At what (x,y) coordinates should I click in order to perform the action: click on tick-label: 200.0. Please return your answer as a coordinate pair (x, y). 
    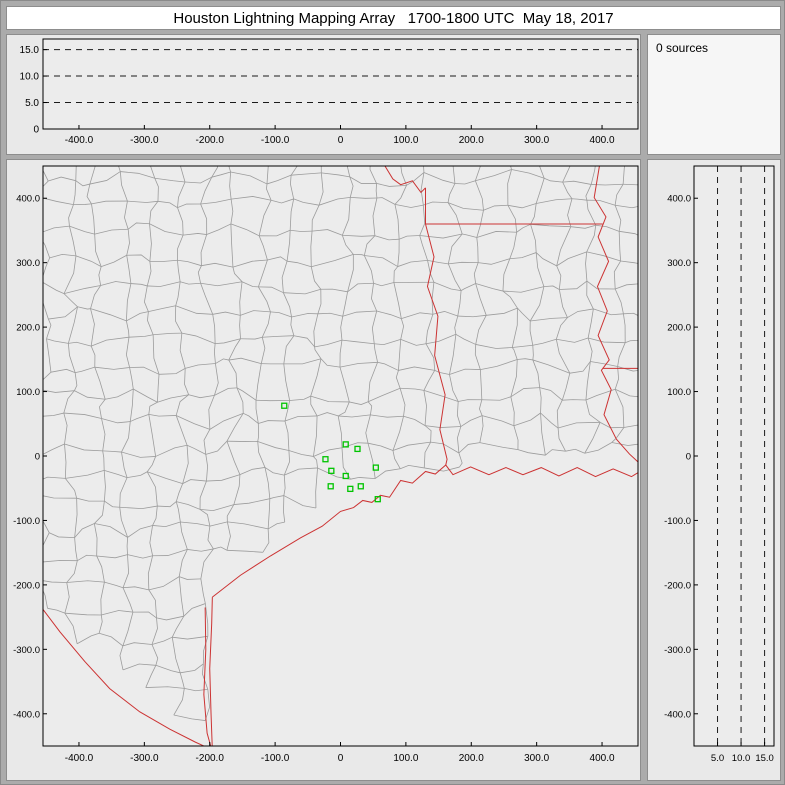
    Looking at the image, I should click on (471, 140).